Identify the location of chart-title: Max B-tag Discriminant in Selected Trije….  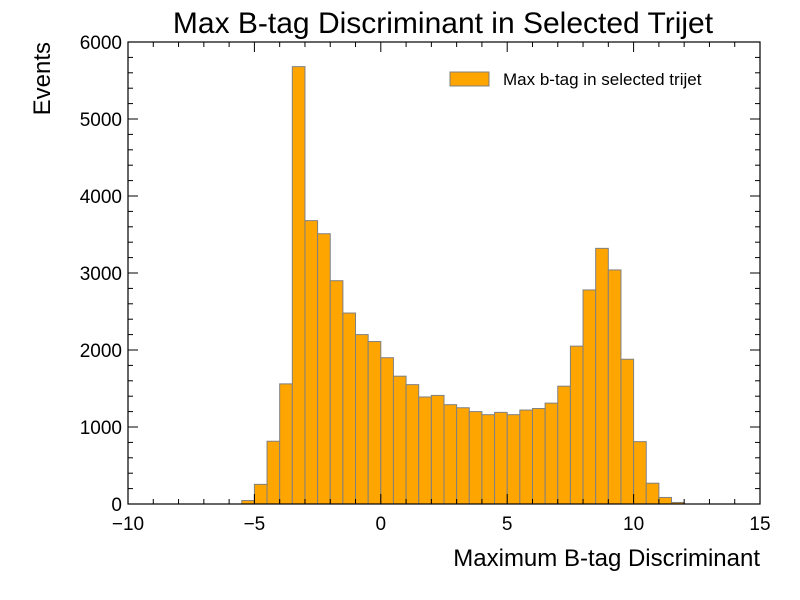
(443, 23).